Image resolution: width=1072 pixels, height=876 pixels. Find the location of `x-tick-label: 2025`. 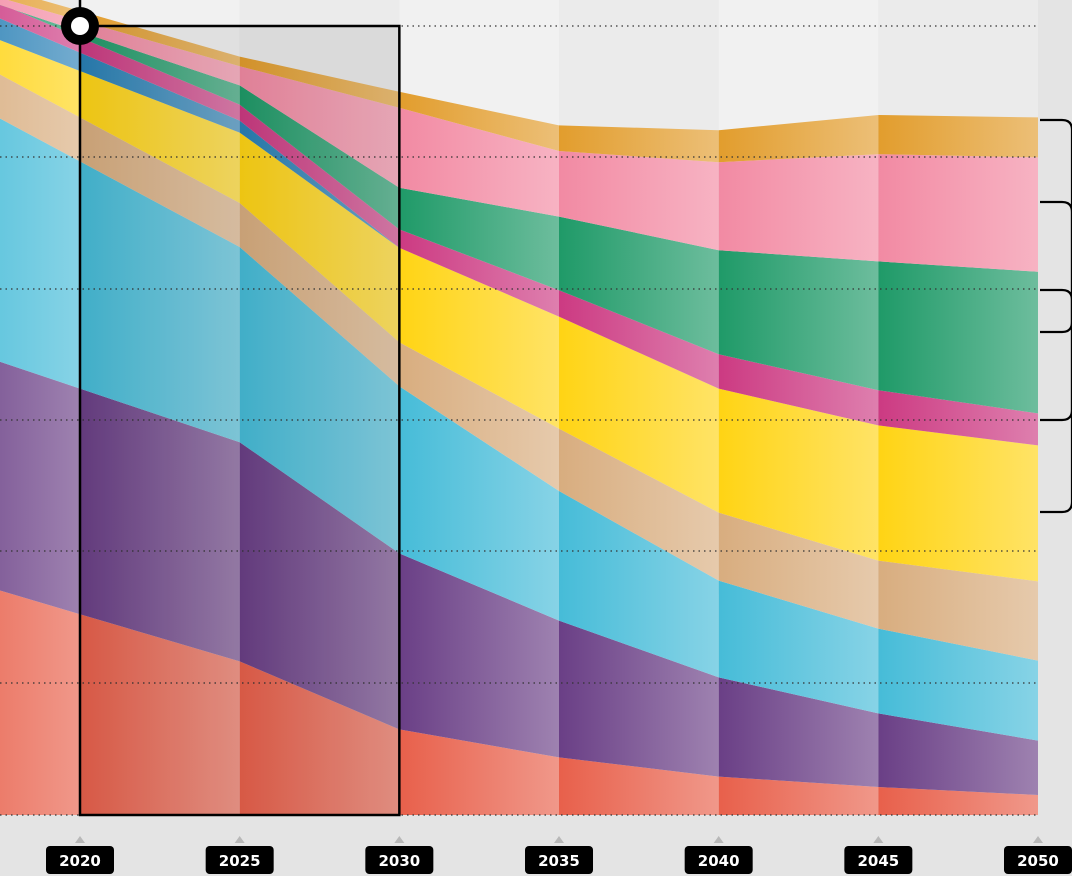

x-tick-label: 2025 is located at coordinates (240, 861).